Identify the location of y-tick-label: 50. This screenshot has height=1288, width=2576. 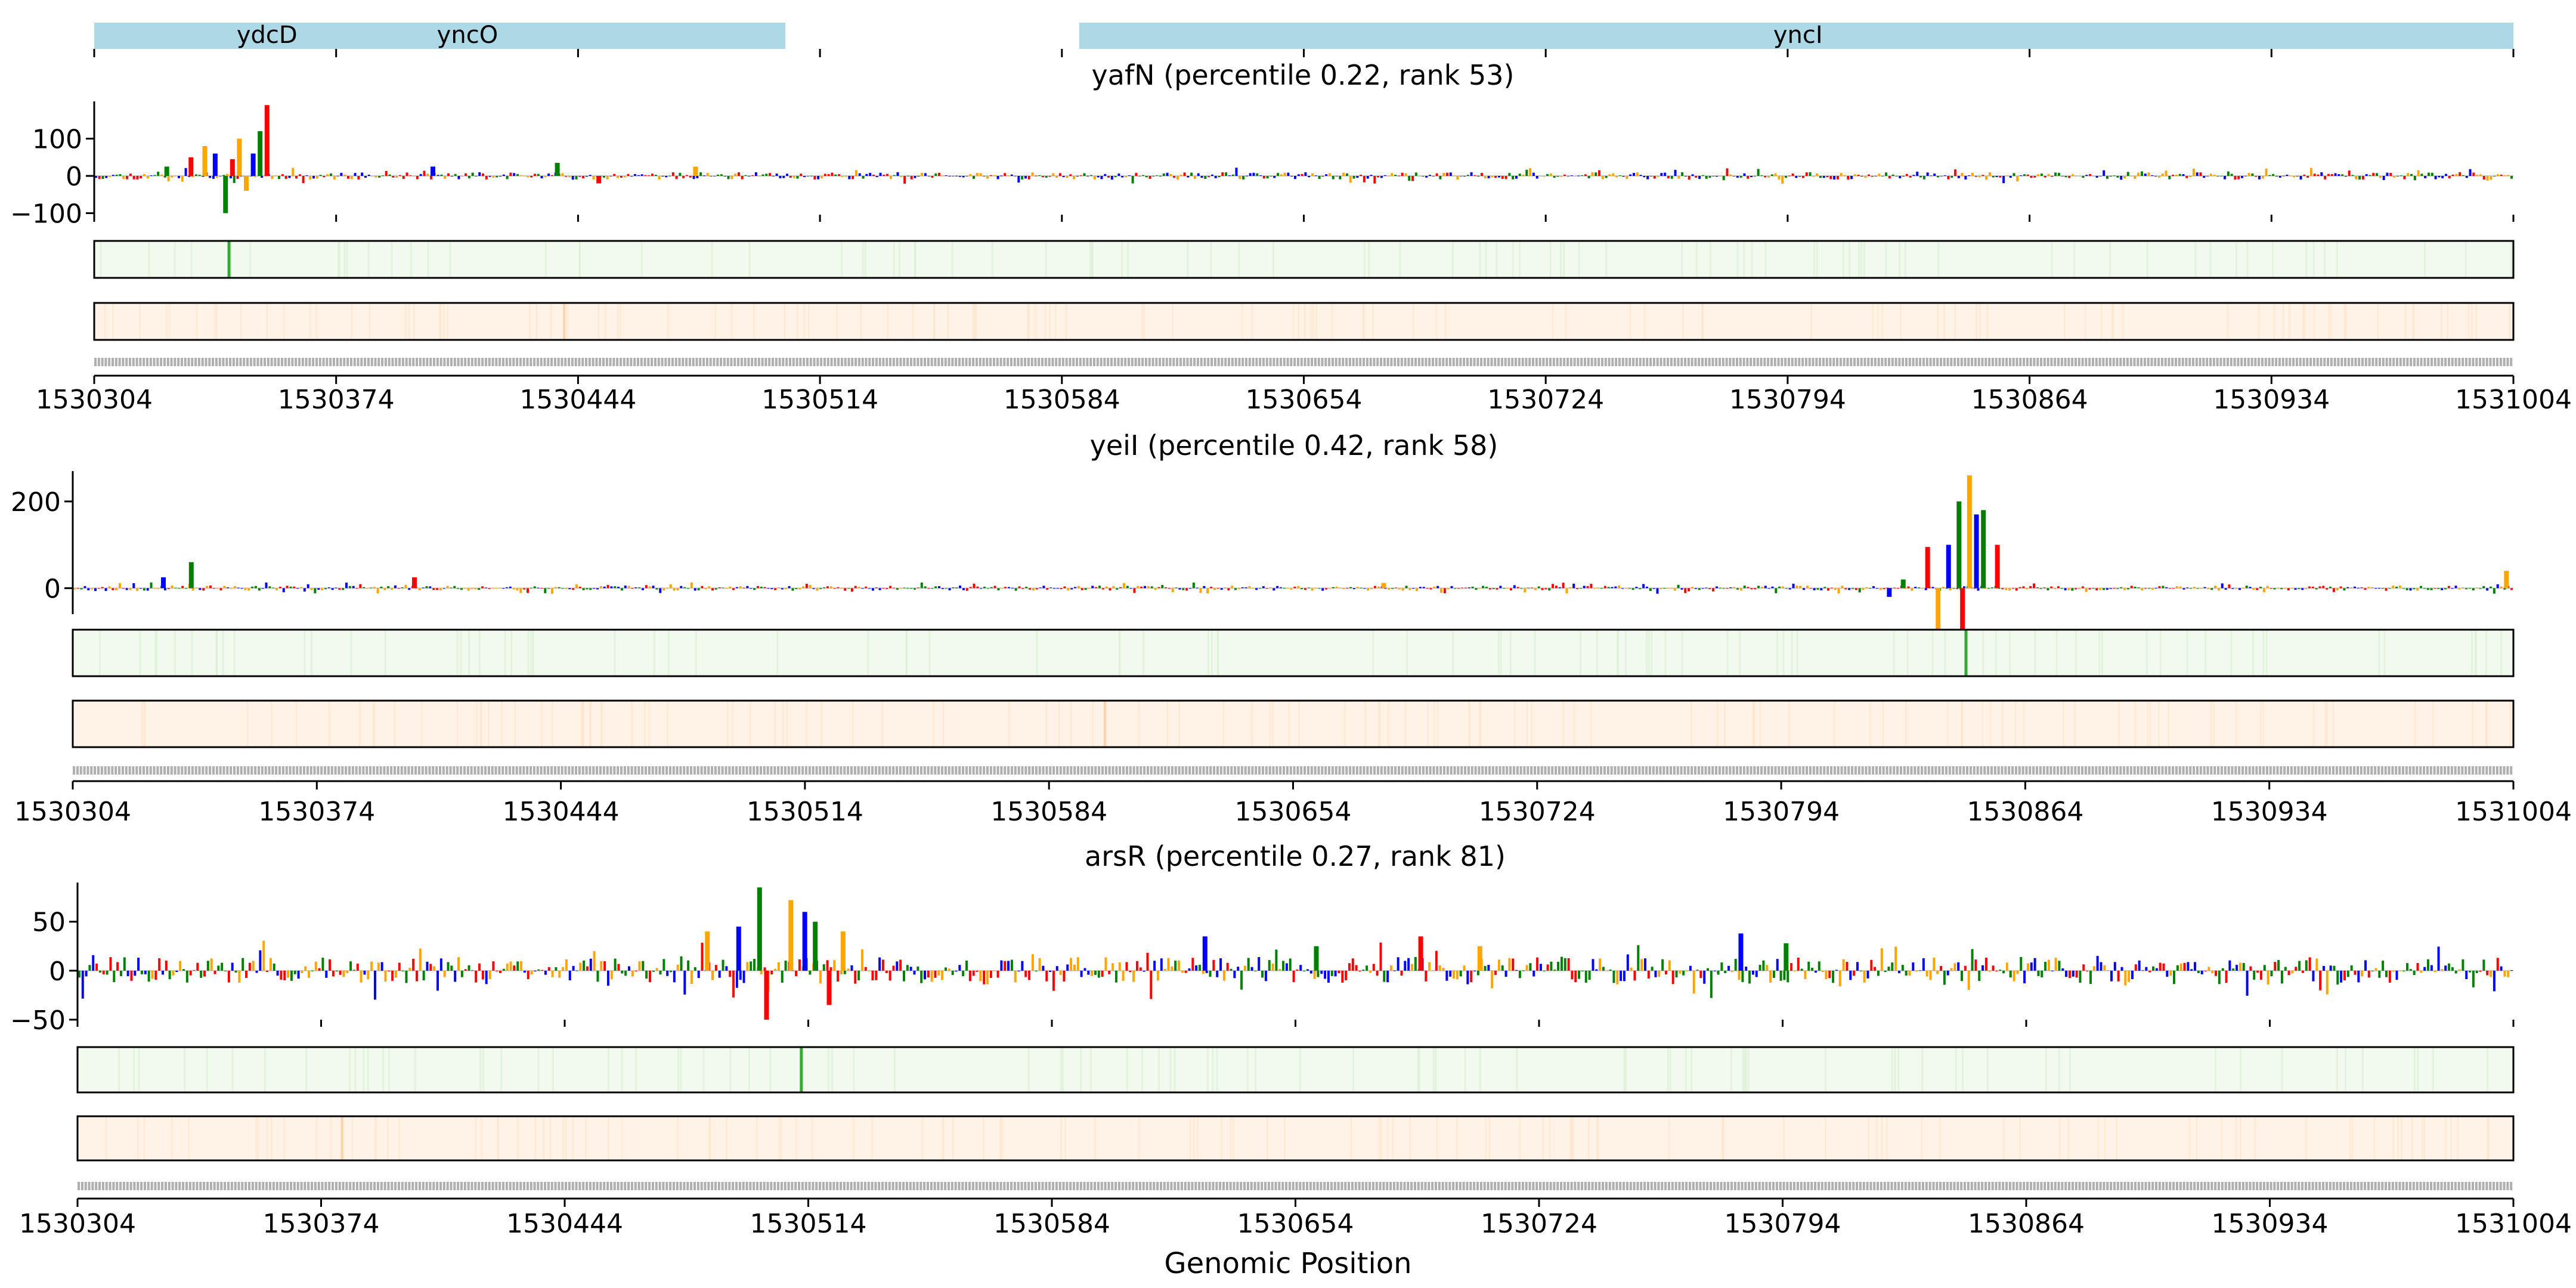
(49, 923).